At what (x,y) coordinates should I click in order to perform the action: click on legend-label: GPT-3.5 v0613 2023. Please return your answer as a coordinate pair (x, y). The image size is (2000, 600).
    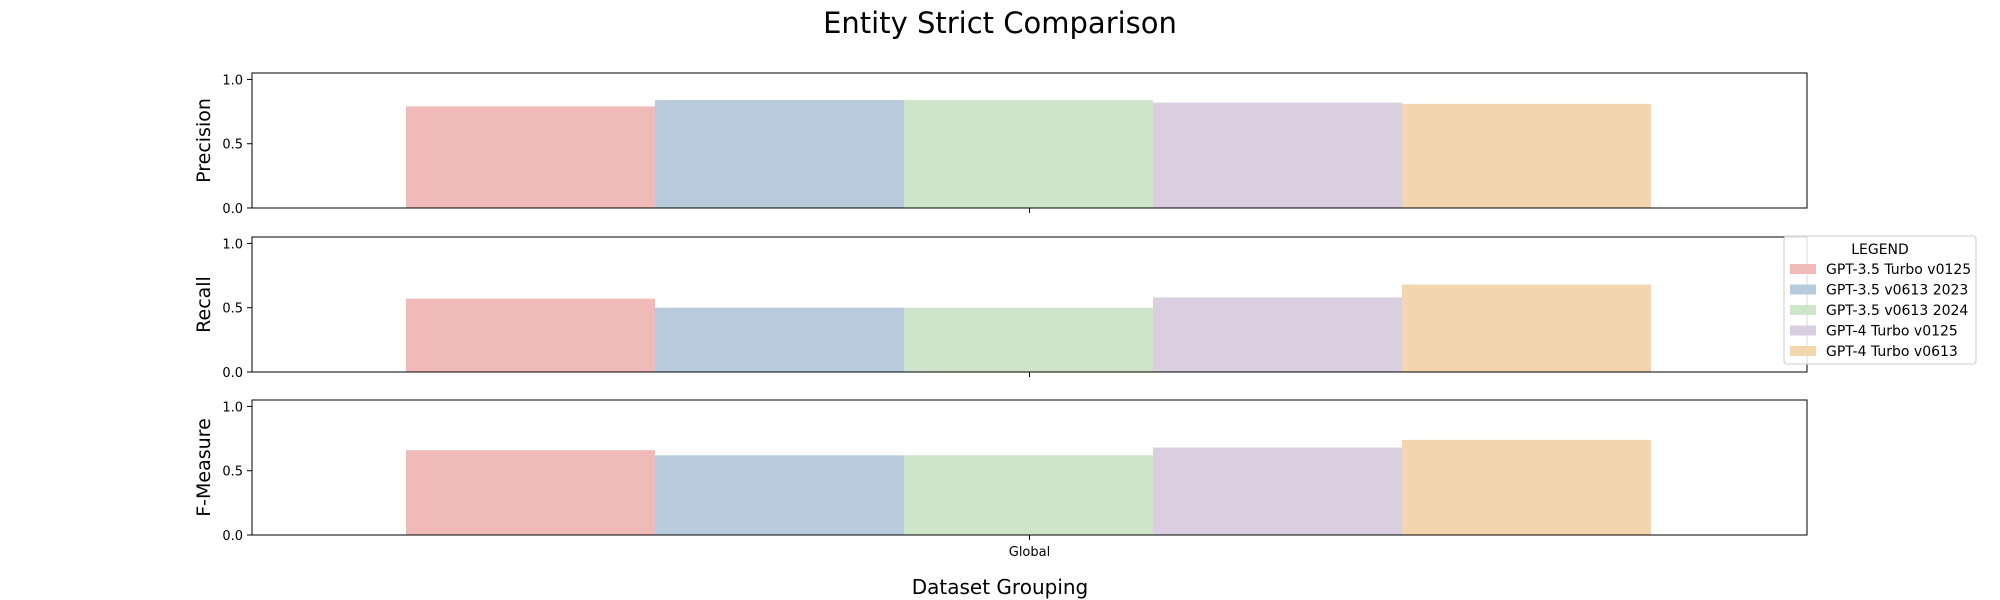
    Looking at the image, I should click on (1897, 291).